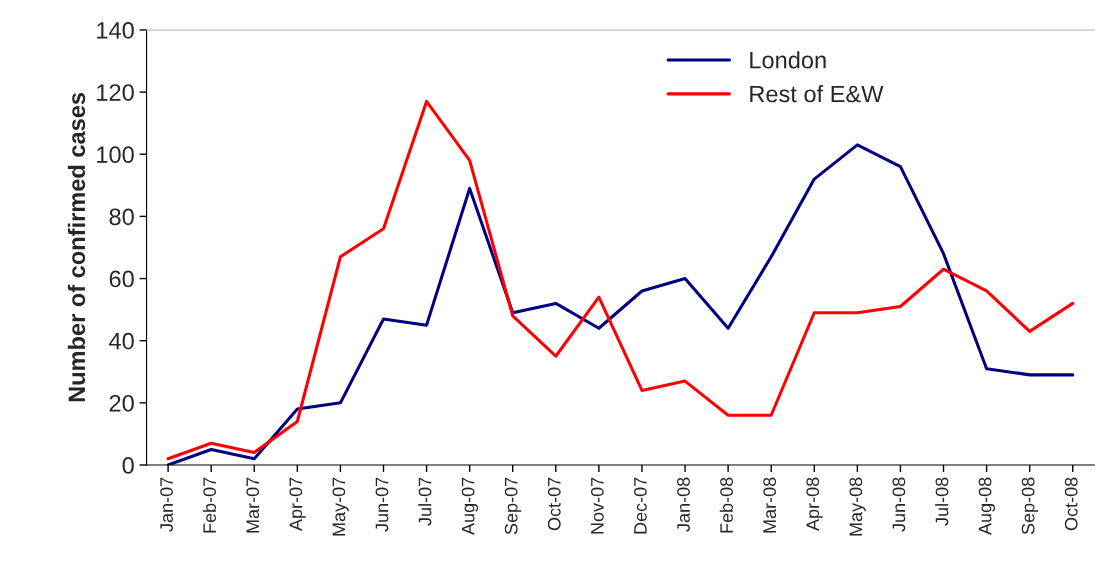  Describe the element at coordinates (770, 505) in the screenshot. I see `x-tick-label: Mar-08` at that location.